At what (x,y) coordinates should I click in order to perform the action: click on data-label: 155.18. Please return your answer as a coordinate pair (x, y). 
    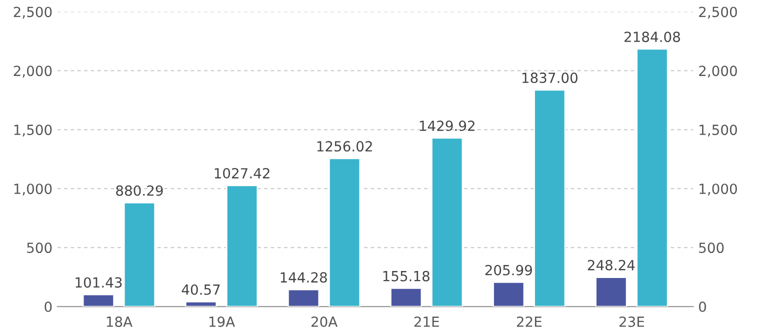
    Looking at the image, I should click on (406, 276).